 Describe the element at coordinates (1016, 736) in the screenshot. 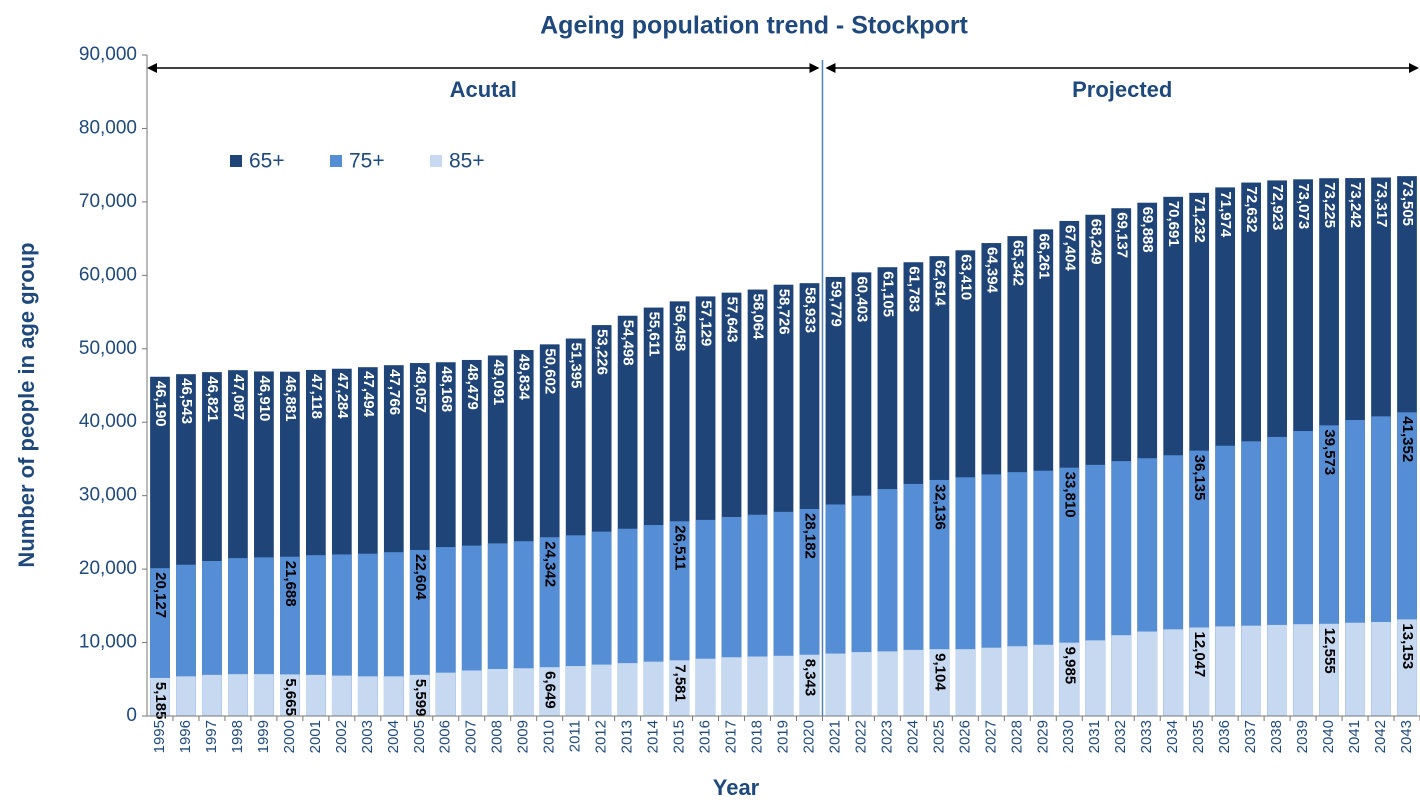

I see `x-tick-label: 2028` at that location.